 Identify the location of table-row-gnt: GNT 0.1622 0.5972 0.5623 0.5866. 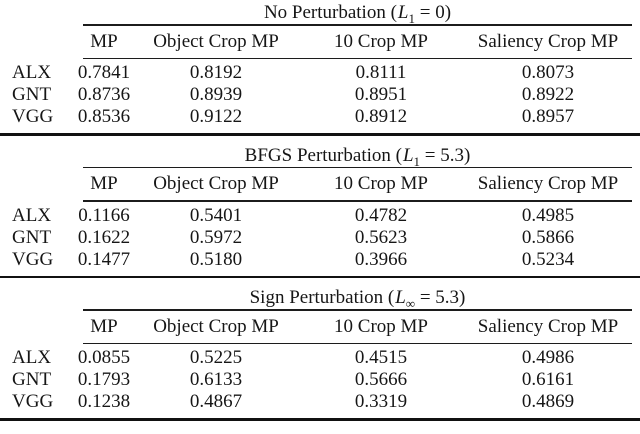
(320, 238).